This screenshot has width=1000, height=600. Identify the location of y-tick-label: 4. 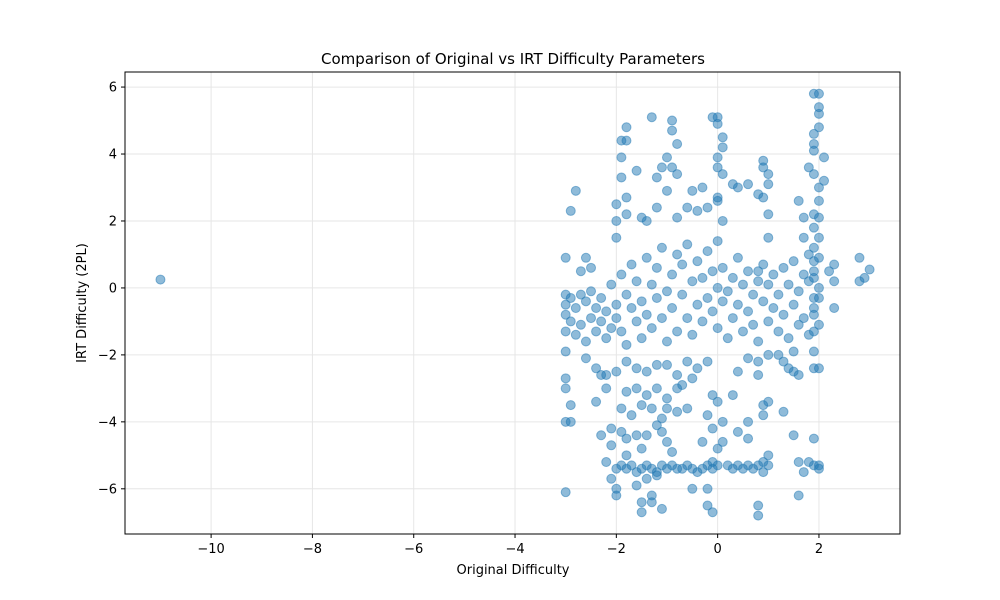
(113, 155).